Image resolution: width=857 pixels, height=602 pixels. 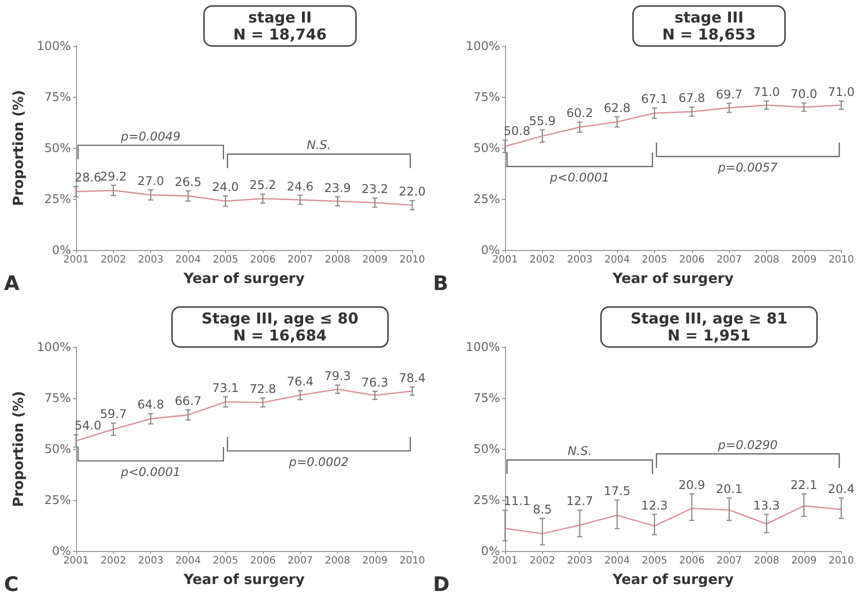 What do you see at coordinates (542, 121) in the screenshot?
I see `data-label: 55.9` at bounding box center [542, 121].